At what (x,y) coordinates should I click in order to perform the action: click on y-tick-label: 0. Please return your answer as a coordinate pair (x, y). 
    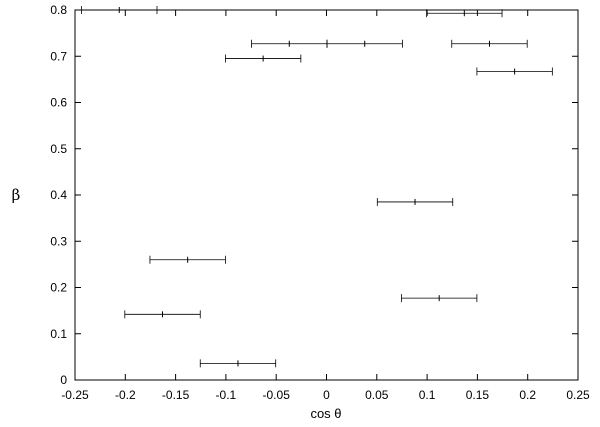
    Looking at the image, I should click on (63, 380).